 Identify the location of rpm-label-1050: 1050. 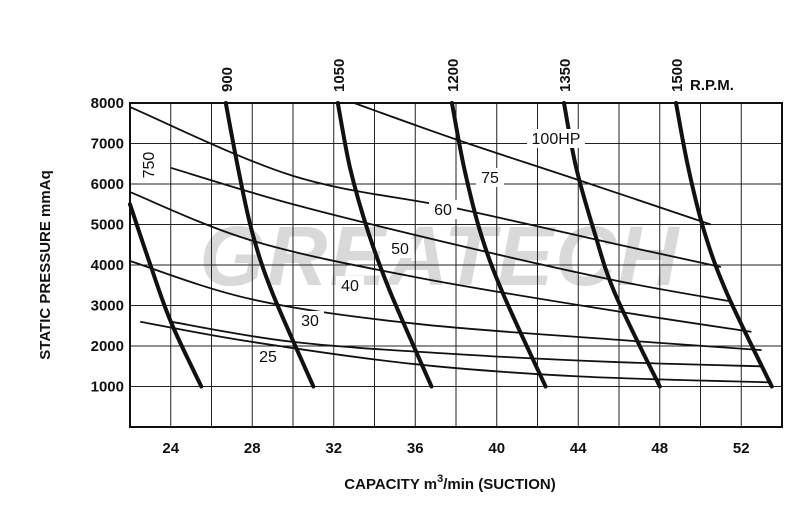
(339, 75).